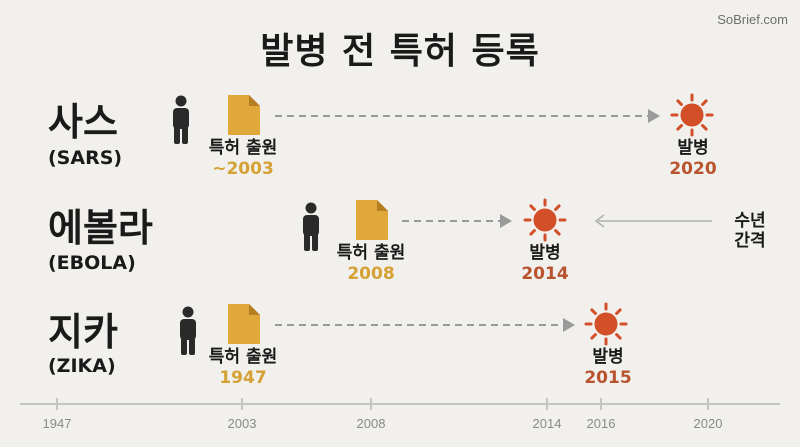  I want to click on page-title: 발병 전 특허 등록, so click(400, 51).